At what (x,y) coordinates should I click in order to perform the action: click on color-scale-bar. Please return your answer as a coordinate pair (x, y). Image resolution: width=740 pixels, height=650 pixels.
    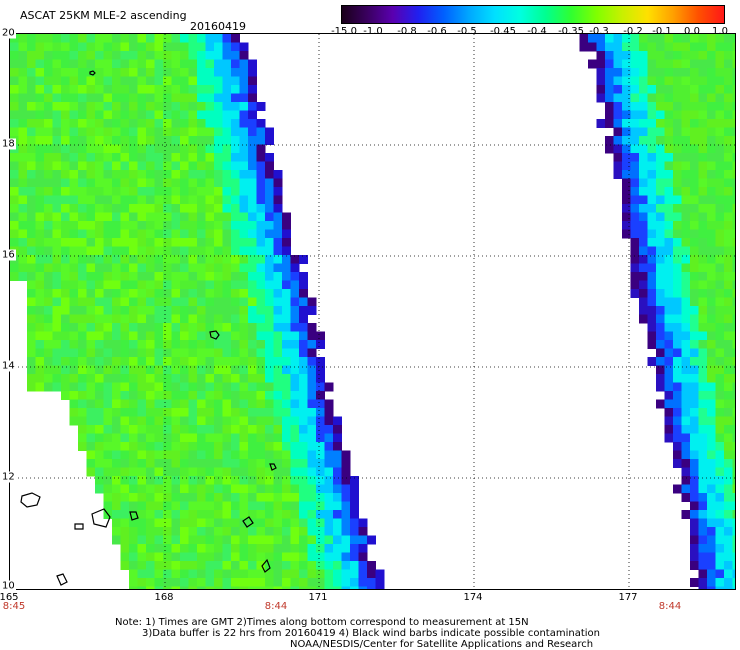
    Looking at the image, I should click on (533, 14).